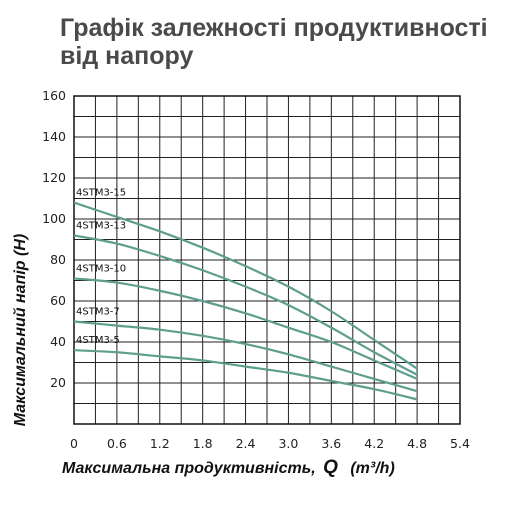  Describe the element at coordinates (98, 312) in the screenshot. I see `series-label: 4STM3-7` at that location.